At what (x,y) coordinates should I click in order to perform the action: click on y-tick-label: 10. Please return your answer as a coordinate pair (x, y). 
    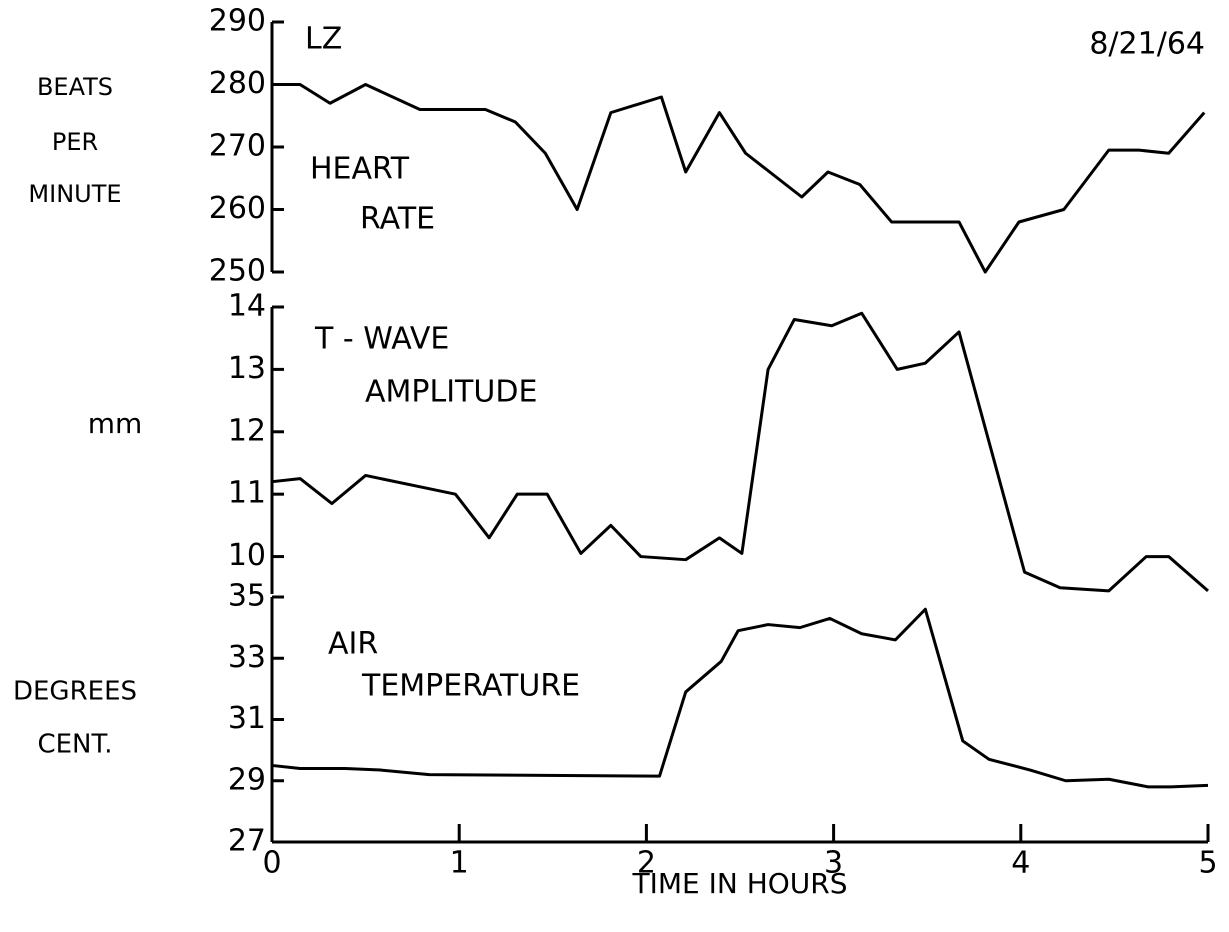
    Looking at the image, I should click on (247, 555).